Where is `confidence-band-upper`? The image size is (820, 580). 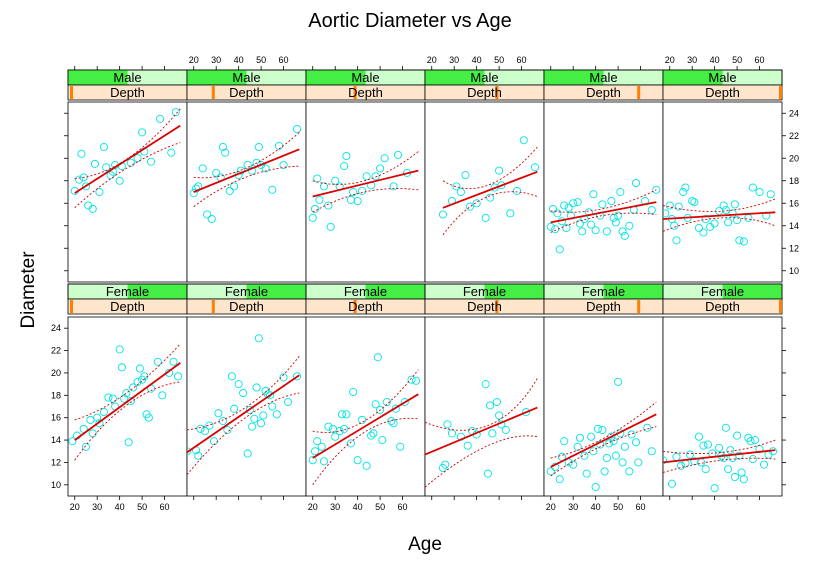 confidence-band-upper is located at coordinates (365, 401).